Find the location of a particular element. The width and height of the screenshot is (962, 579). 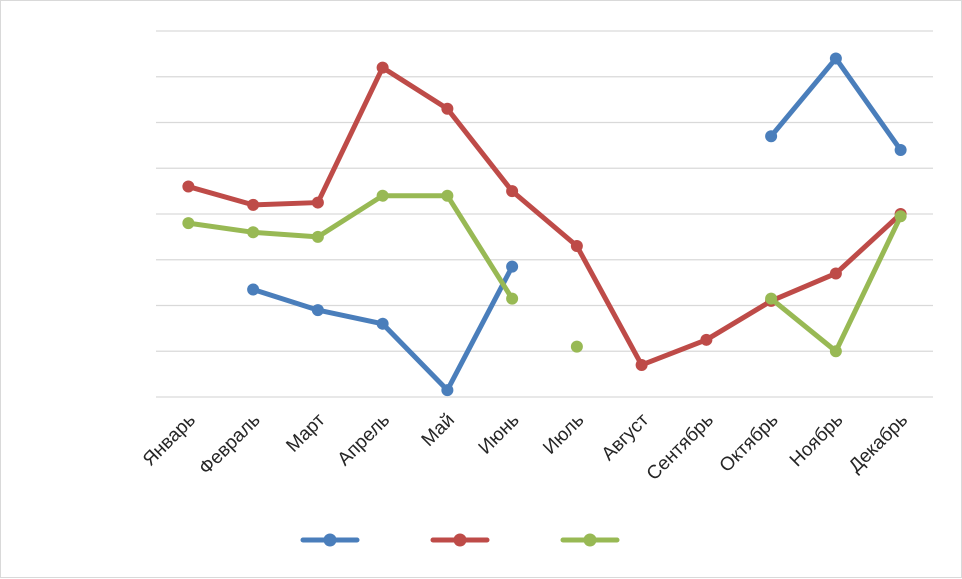

x-tick-label: Июнь is located at coordinates (499, 434).